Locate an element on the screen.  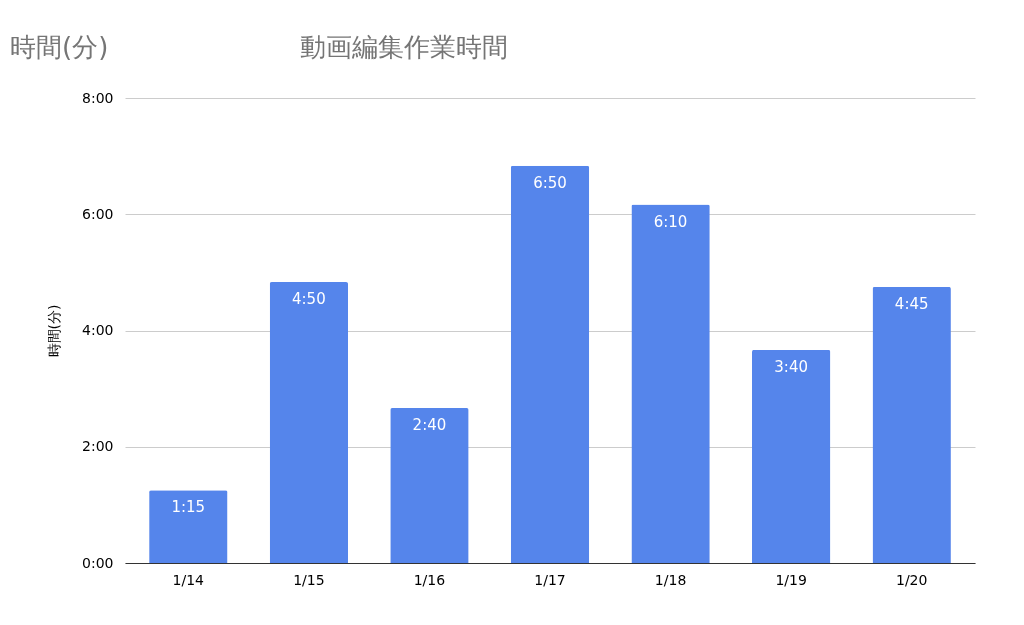
x-tick-label: 1/18 is located at coordinates (670, 579).